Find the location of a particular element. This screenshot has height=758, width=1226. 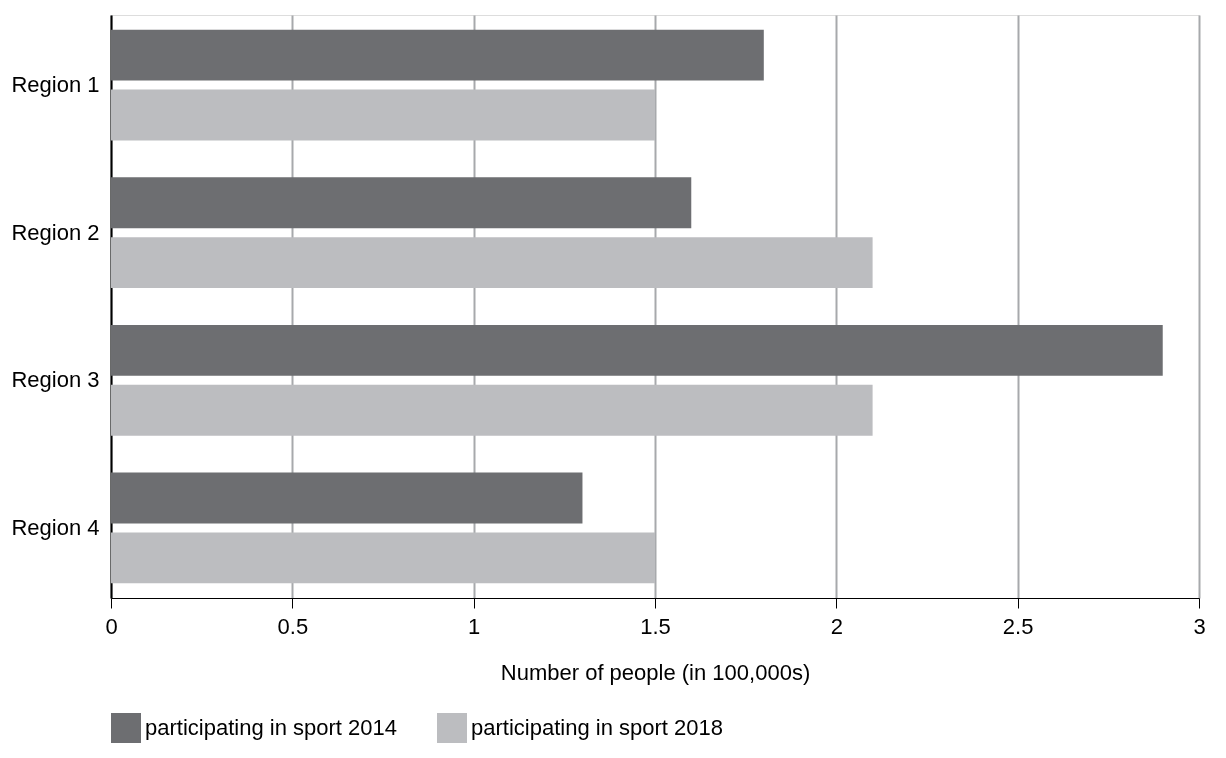

x-tick-label: 3 is located at coordinates (1199, 626).